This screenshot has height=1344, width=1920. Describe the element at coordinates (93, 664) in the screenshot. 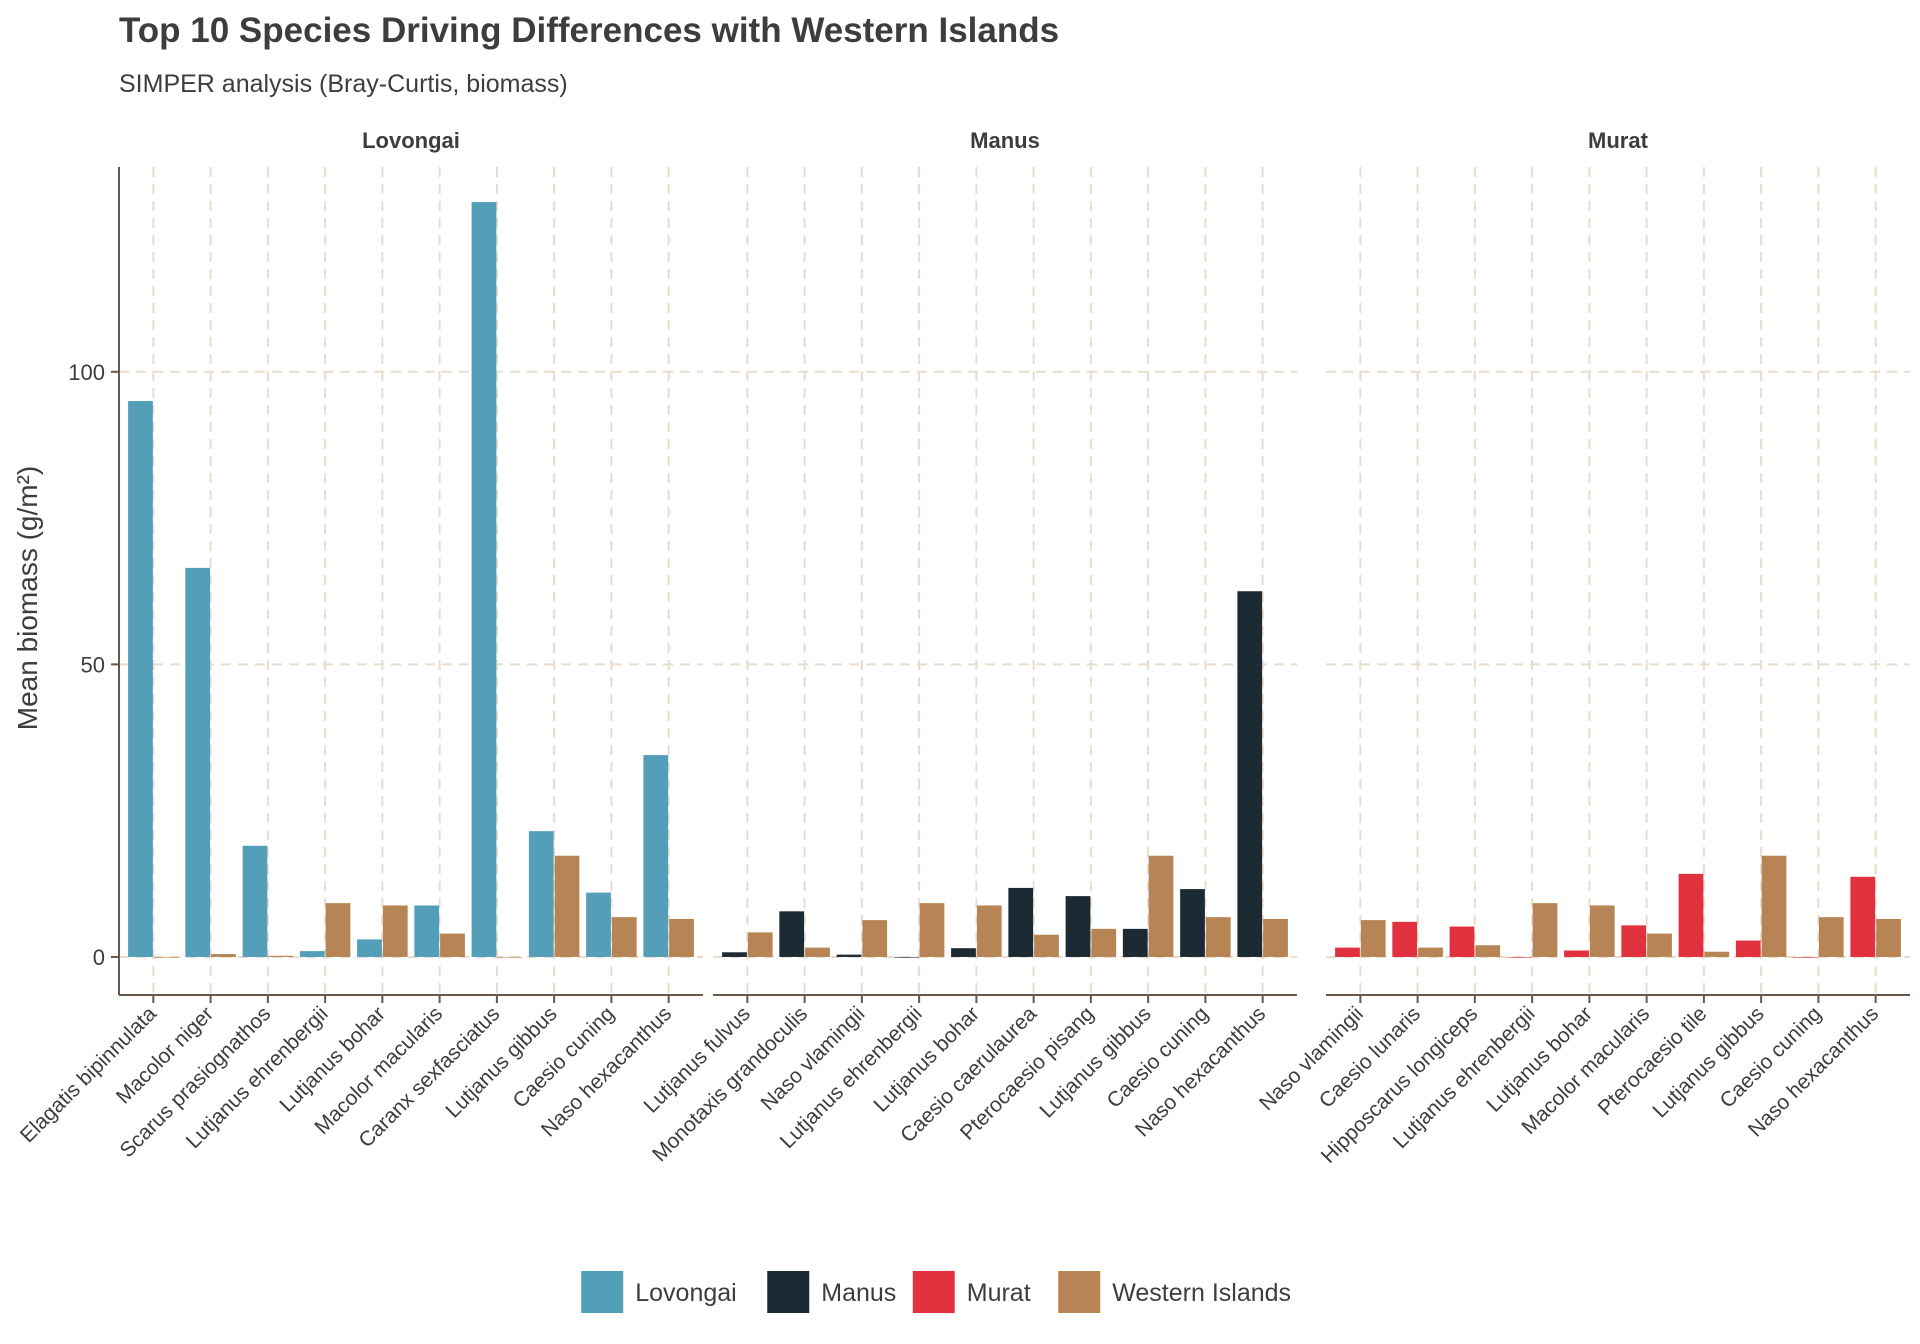

I see `y-tick-label: 50` at that location.